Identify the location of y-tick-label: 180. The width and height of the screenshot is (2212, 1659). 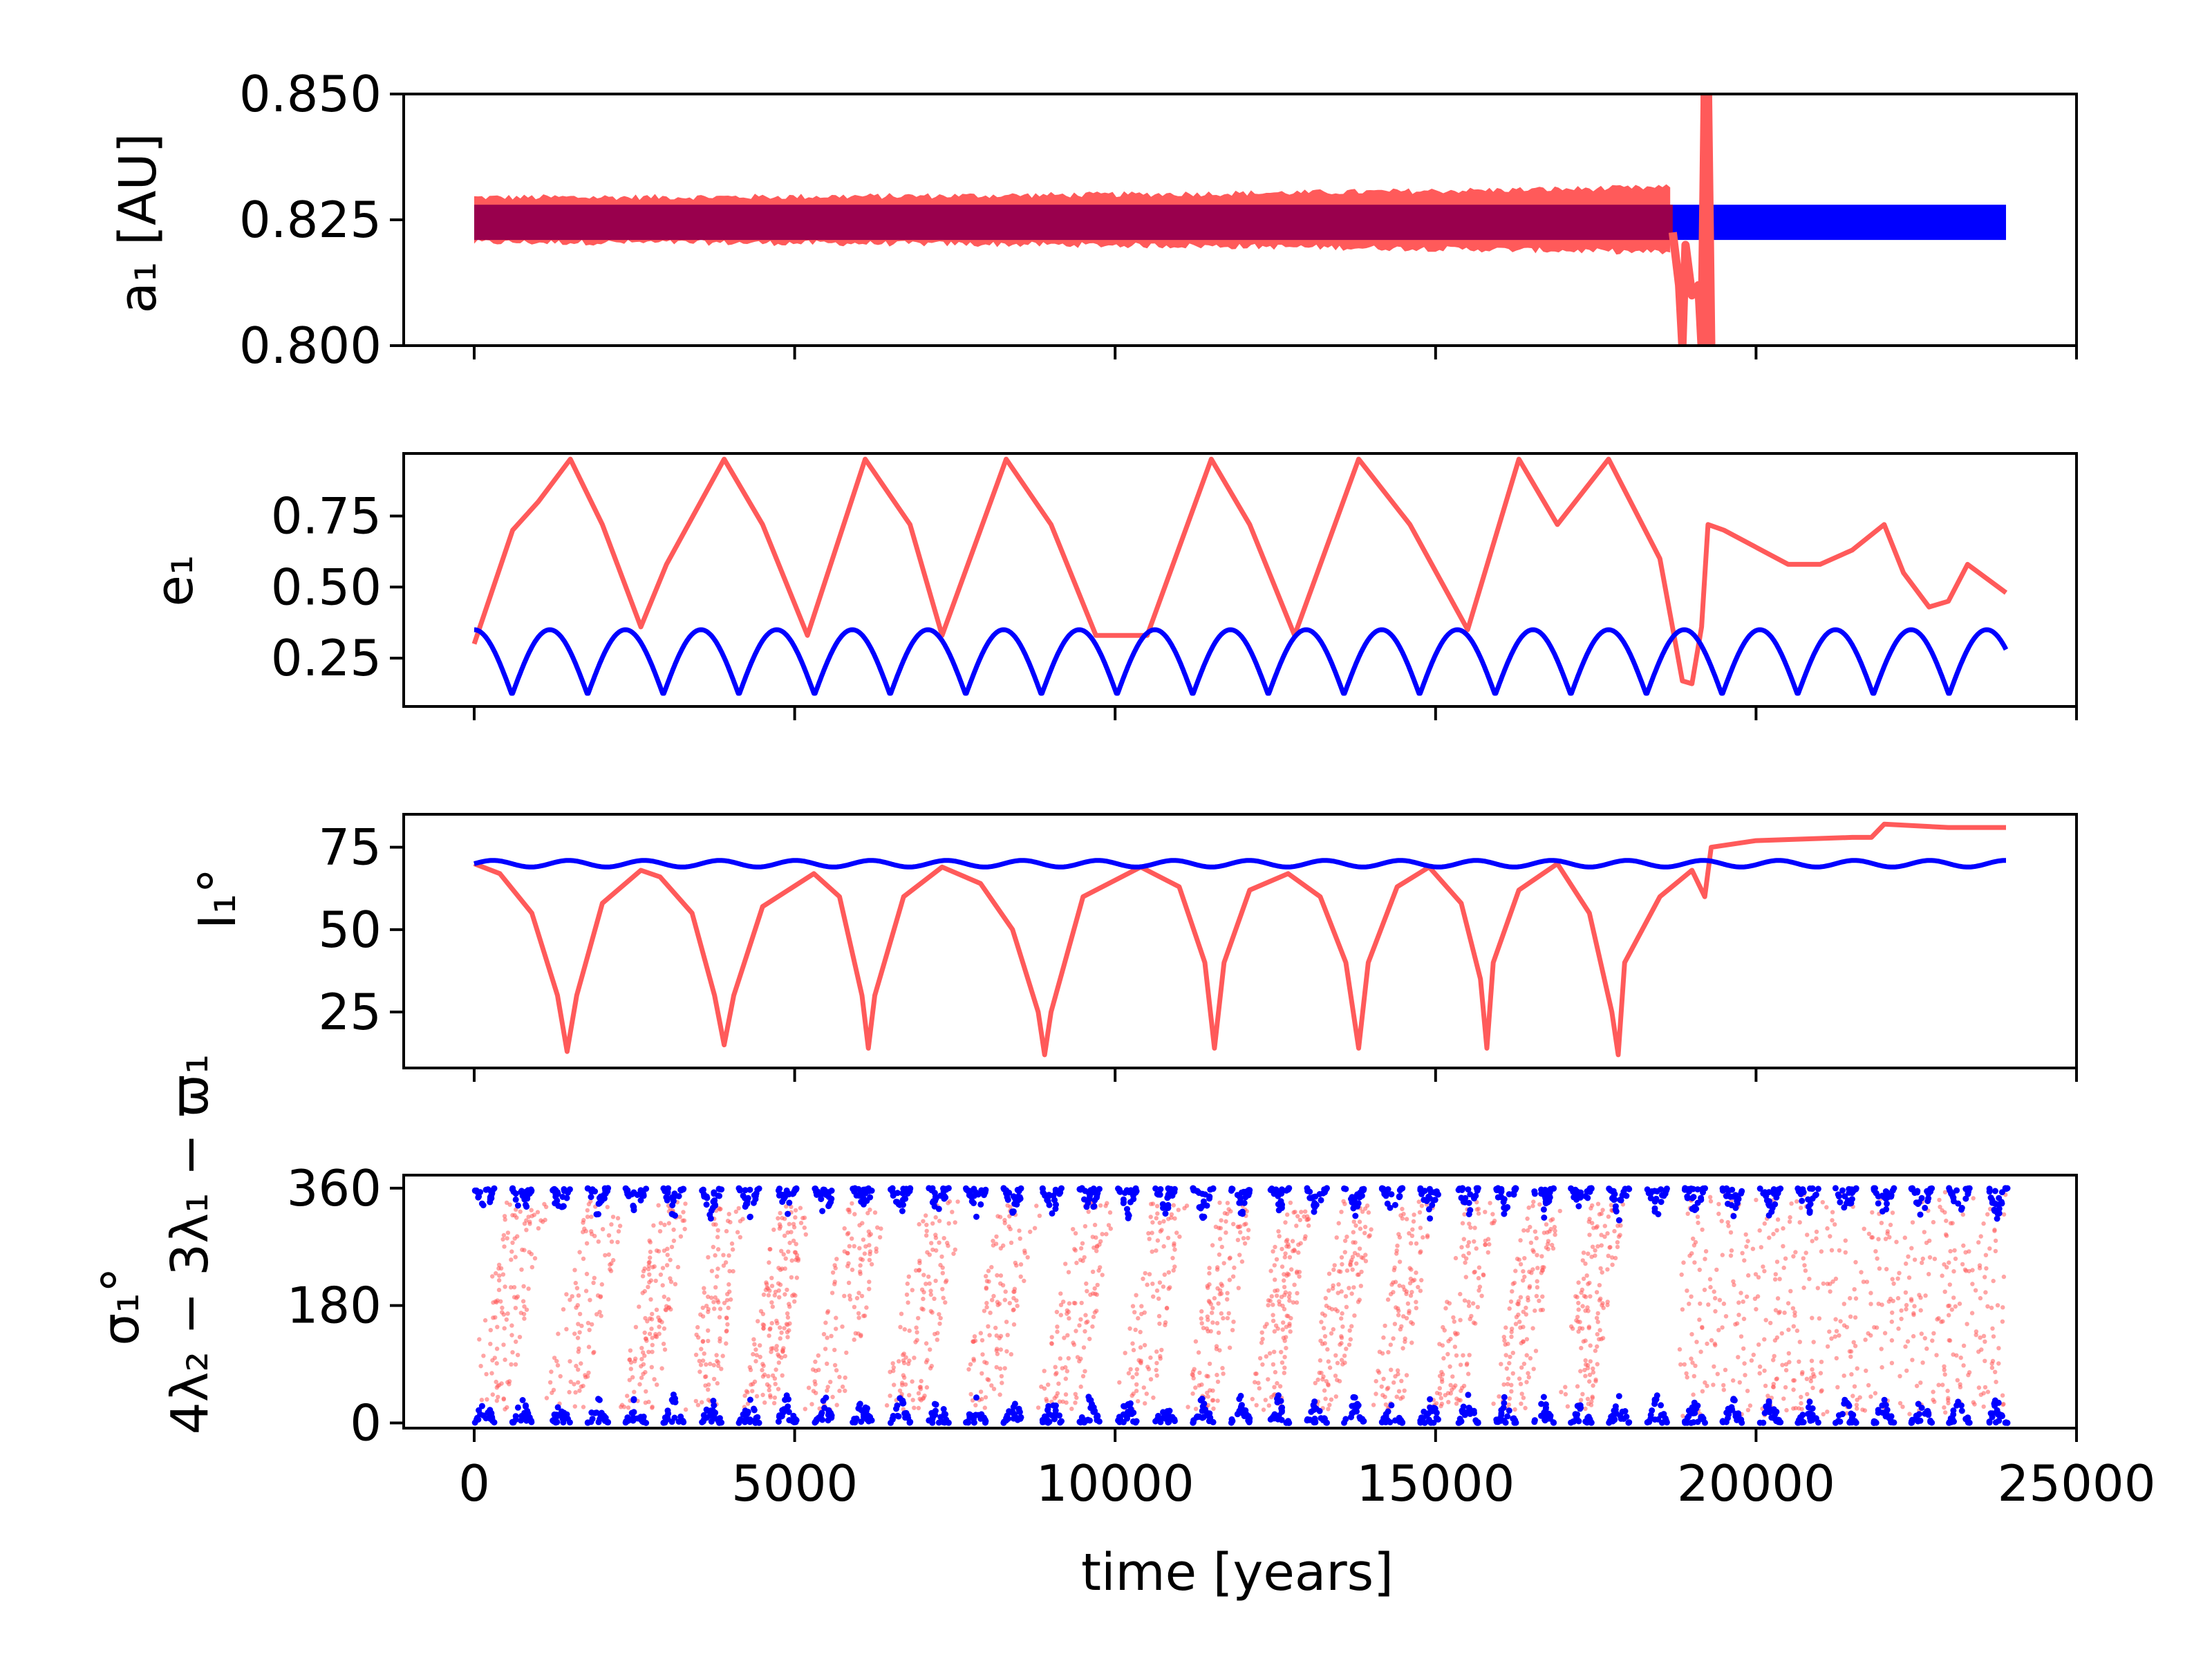
(334, 1306).